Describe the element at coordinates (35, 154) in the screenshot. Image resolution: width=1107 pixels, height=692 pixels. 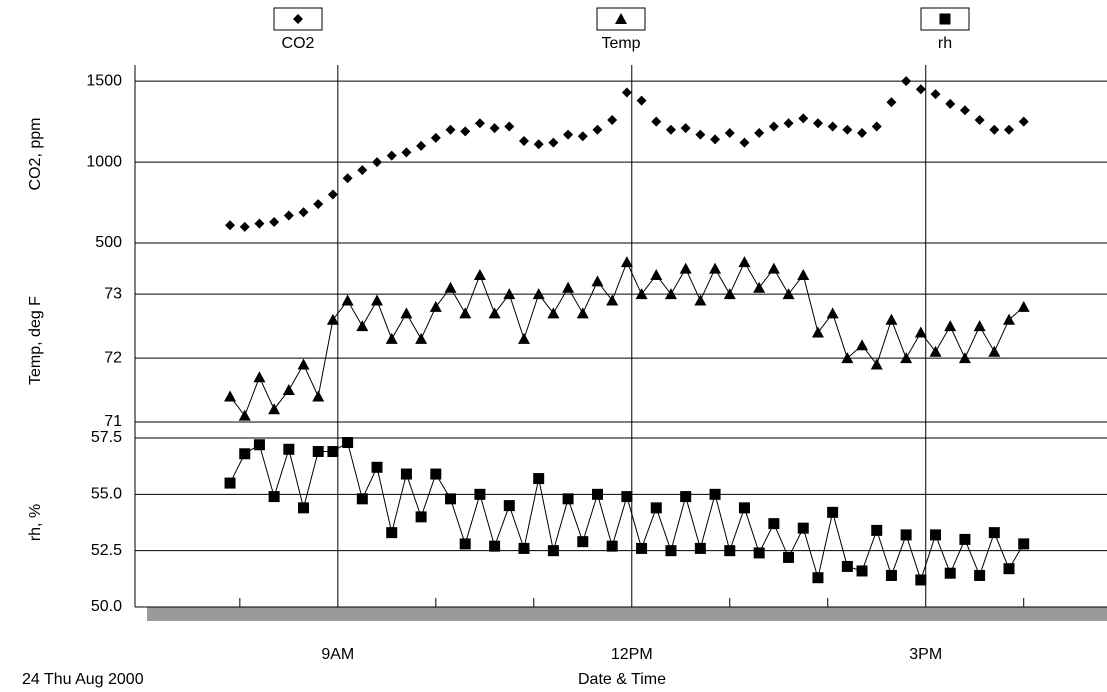
I see `y-axis-label: CO2, ppm` at that location.